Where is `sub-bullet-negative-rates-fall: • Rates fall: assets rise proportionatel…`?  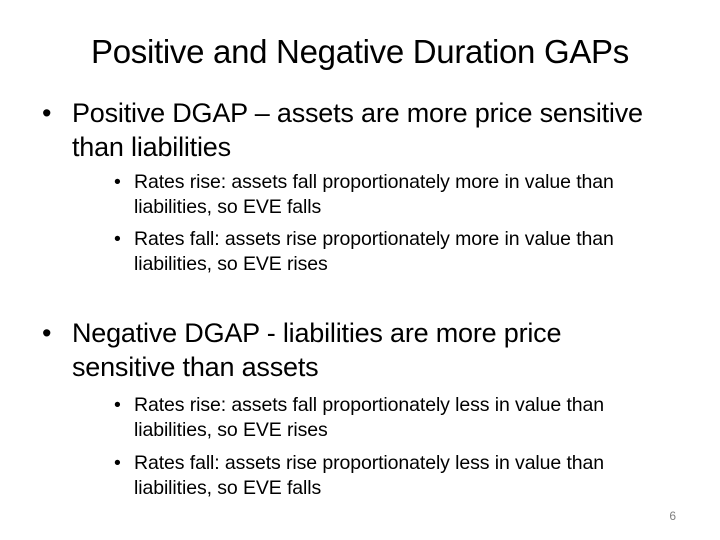 sub-bullet-negative-rates-fall: • Rates fall: assets rise proportionatel… is located at coordinates (394, 476).